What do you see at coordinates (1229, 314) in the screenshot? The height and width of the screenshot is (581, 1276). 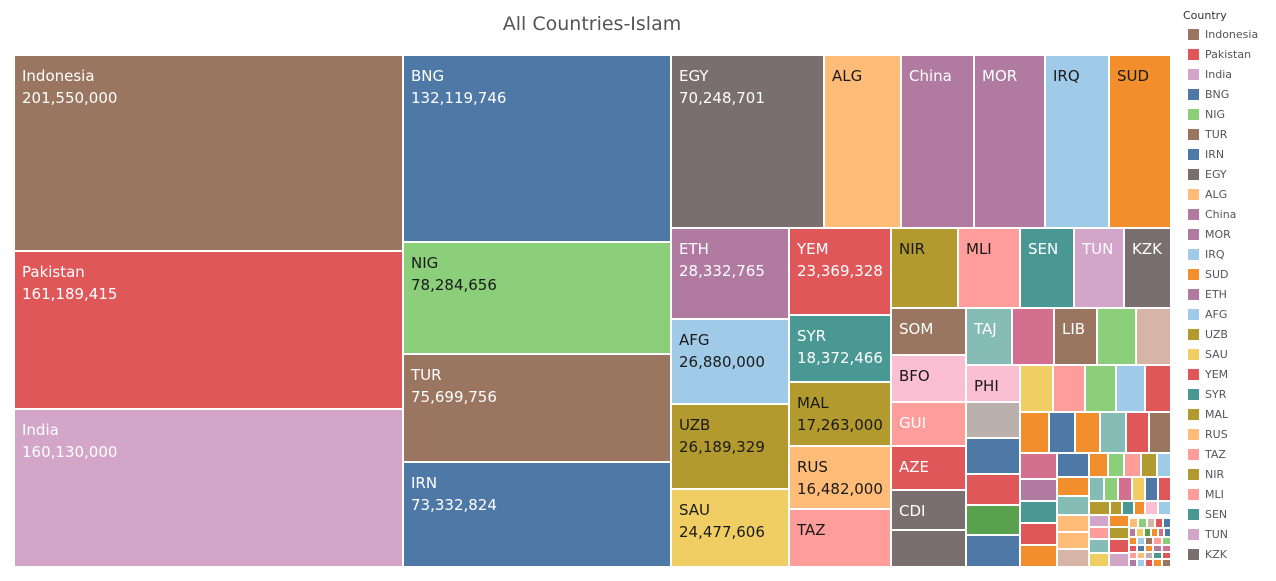 I see `legend-item-afg: AFG` at bounding box center [1229, 314].